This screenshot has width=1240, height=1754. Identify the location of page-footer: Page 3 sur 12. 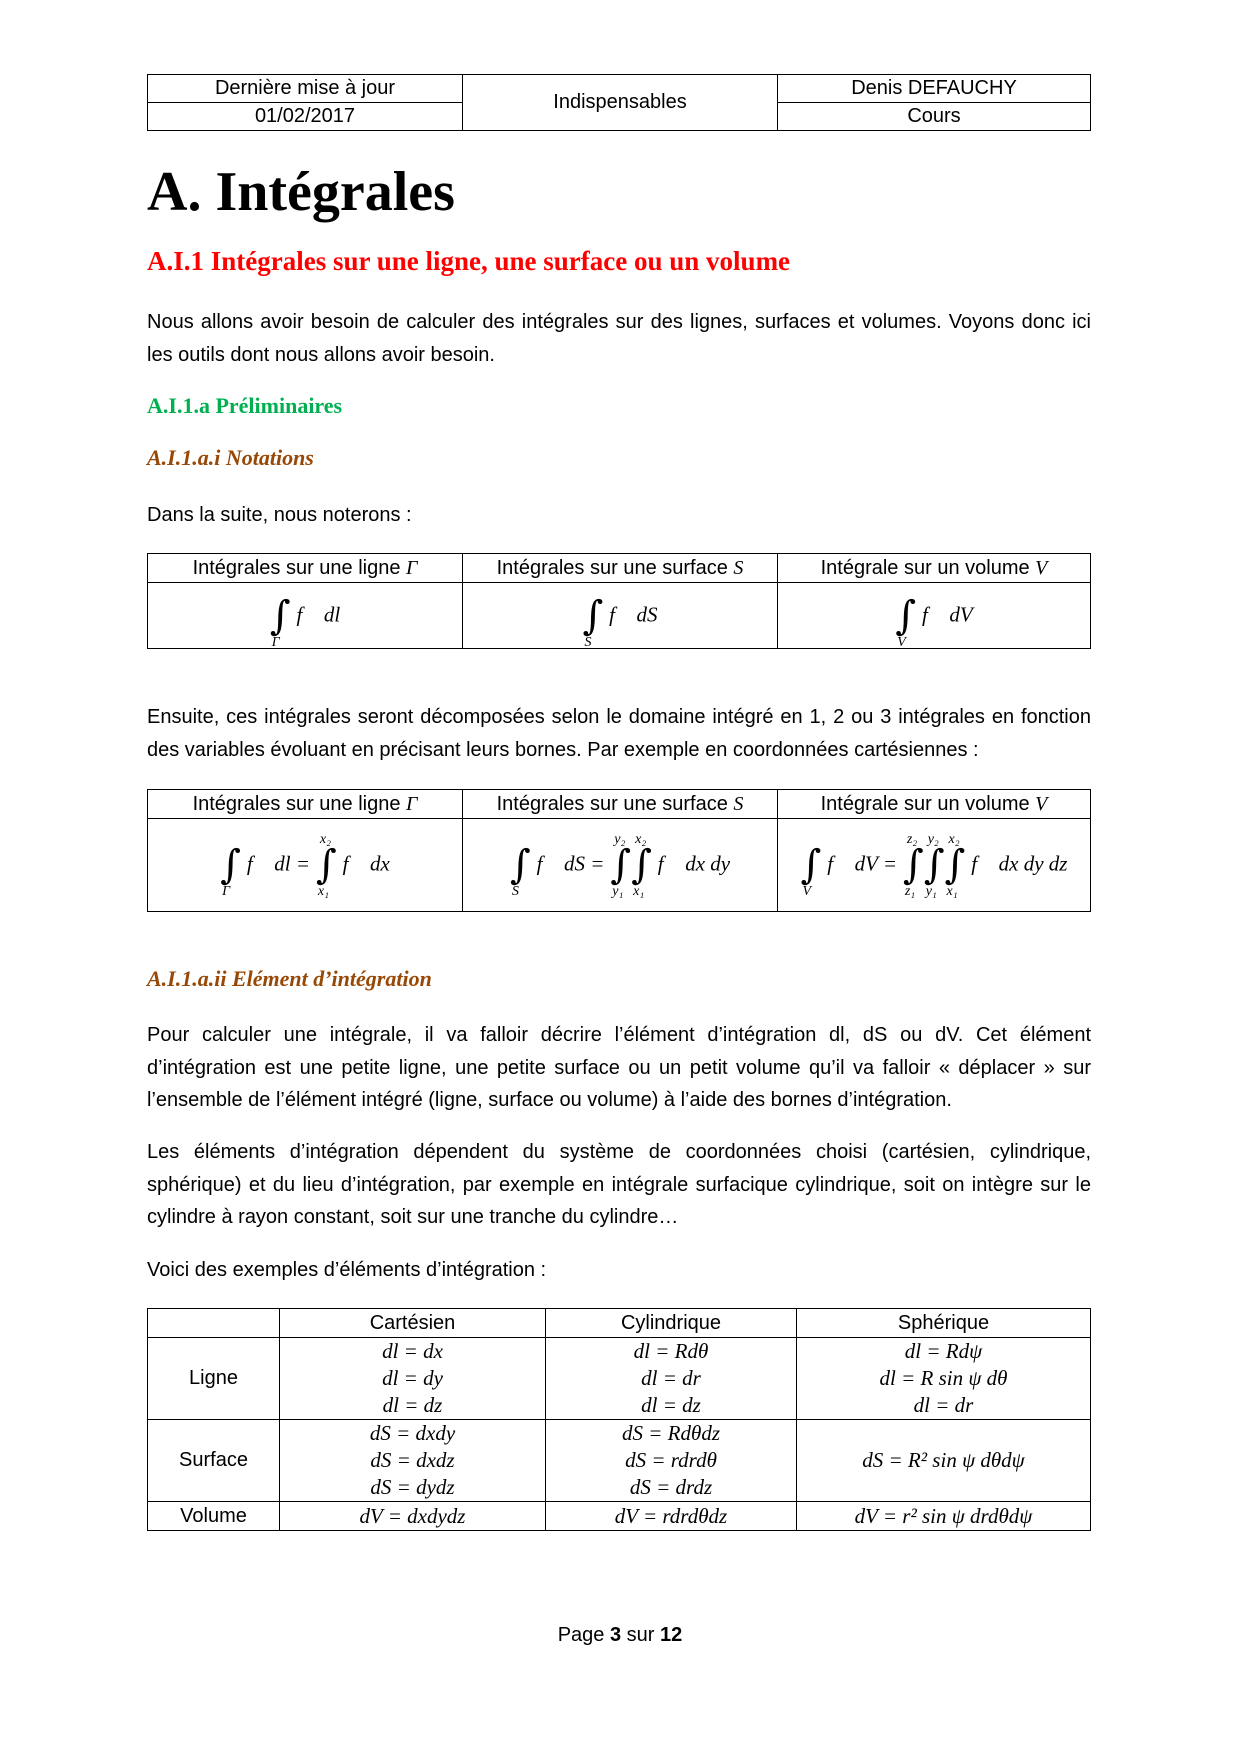
(620, 1635).